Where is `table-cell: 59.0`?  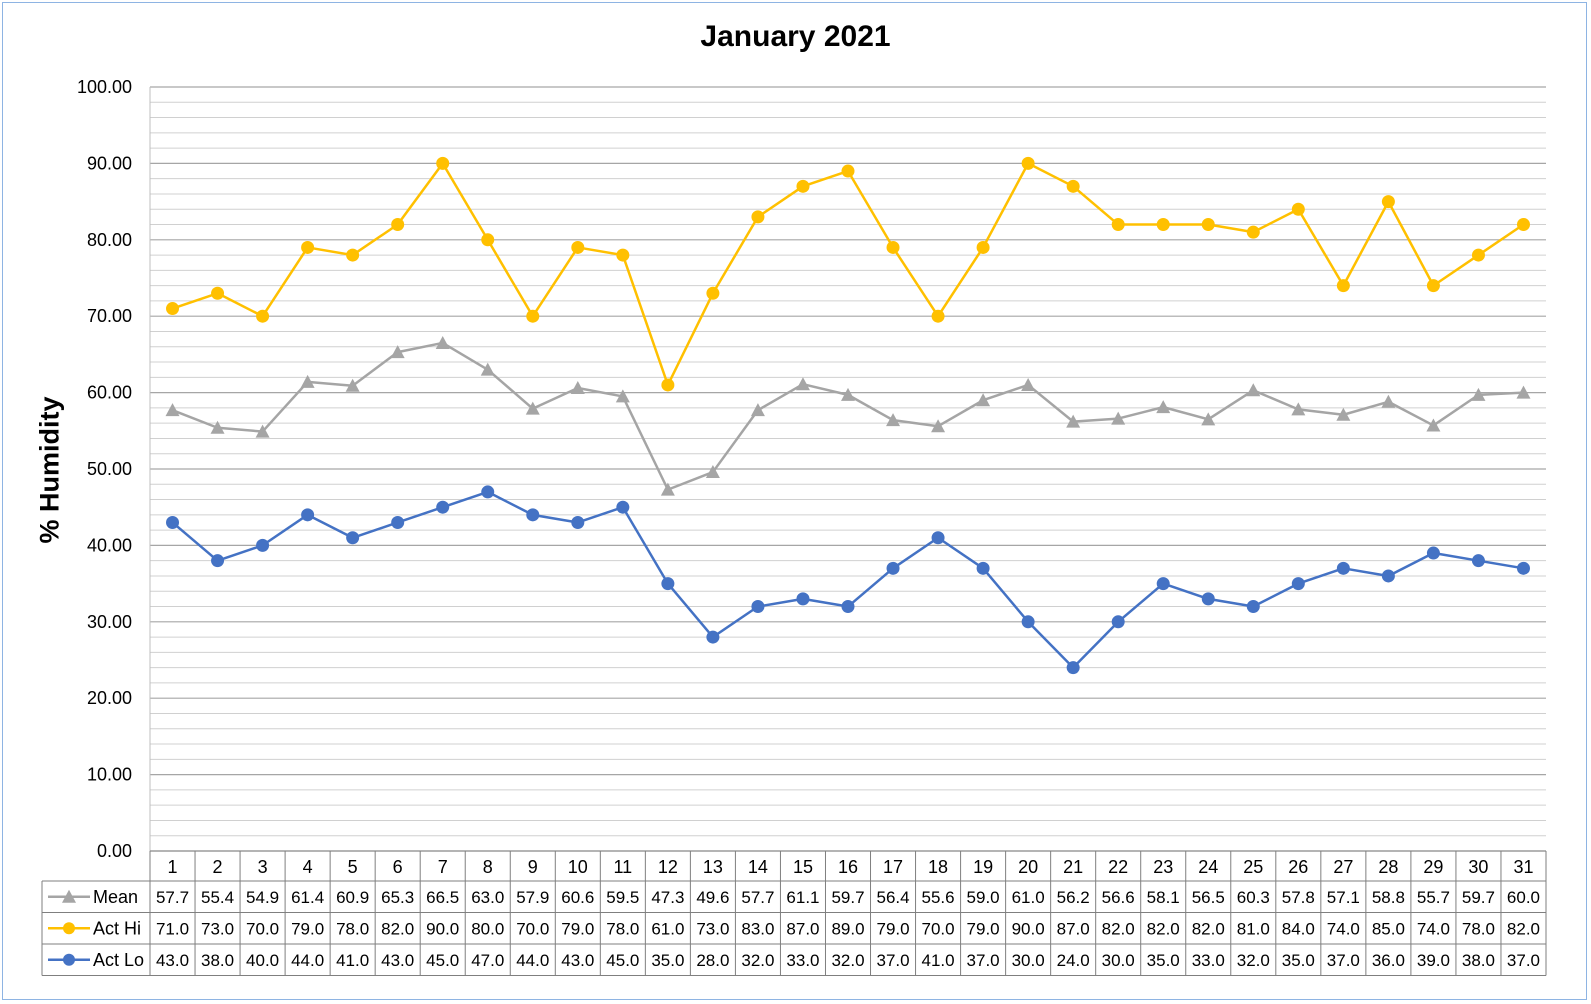
table-cell: 59.0 is located at coordinates (983, 897).